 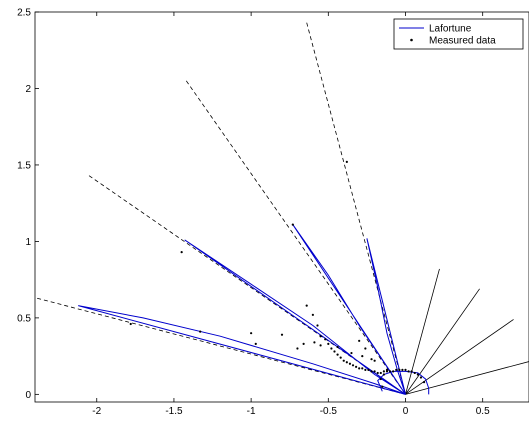 I want to click on x-tick-label: 0.5, so click(x=483, y=411).